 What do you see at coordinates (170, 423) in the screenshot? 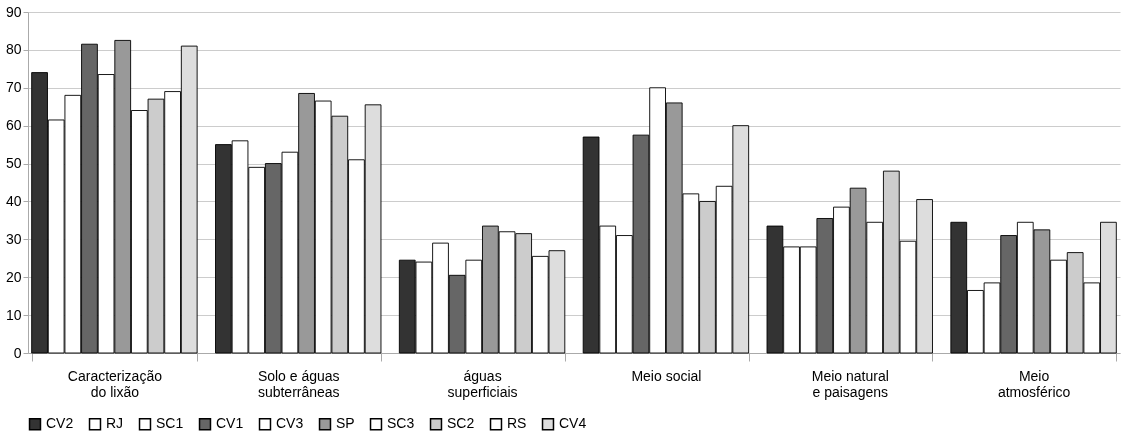
I see `legend-label: SC1` at bounding box center [170, 423].